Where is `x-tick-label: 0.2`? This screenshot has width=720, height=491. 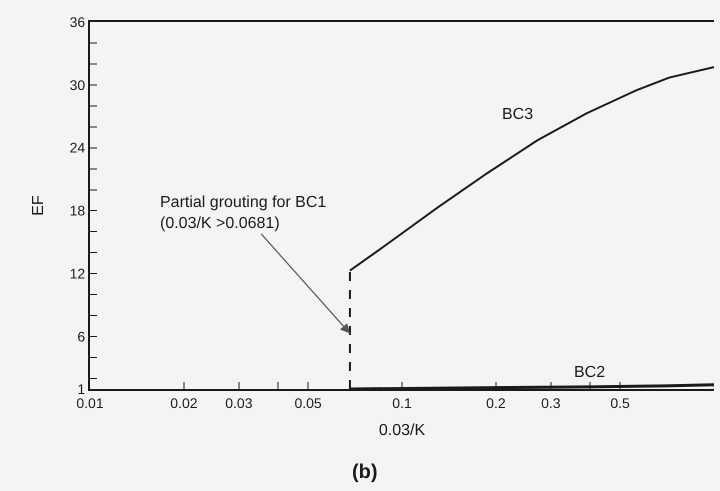 x-tick-label: 0.2 is located at coordinates (496, 402).